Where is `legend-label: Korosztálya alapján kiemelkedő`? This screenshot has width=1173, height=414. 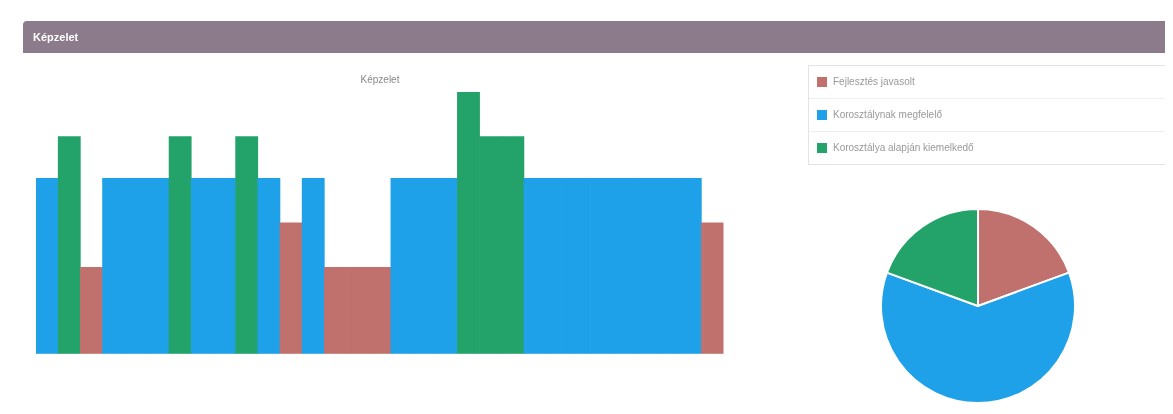 legend-label: Korosztálya alapján kiemelkedő is located at coordinates (903, 148).